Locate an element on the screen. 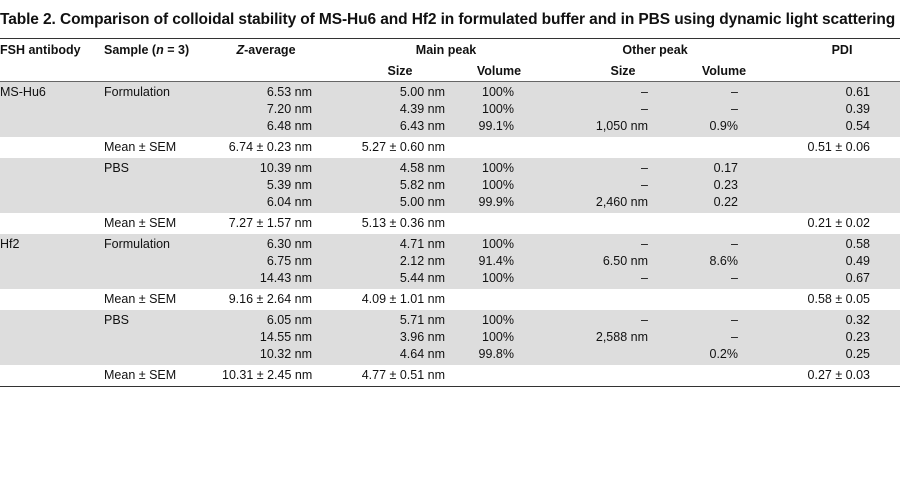 The height and width of the screenshot is (489, 900). cell-other-size: 2,460 nm is located at coordinates (621, 202).